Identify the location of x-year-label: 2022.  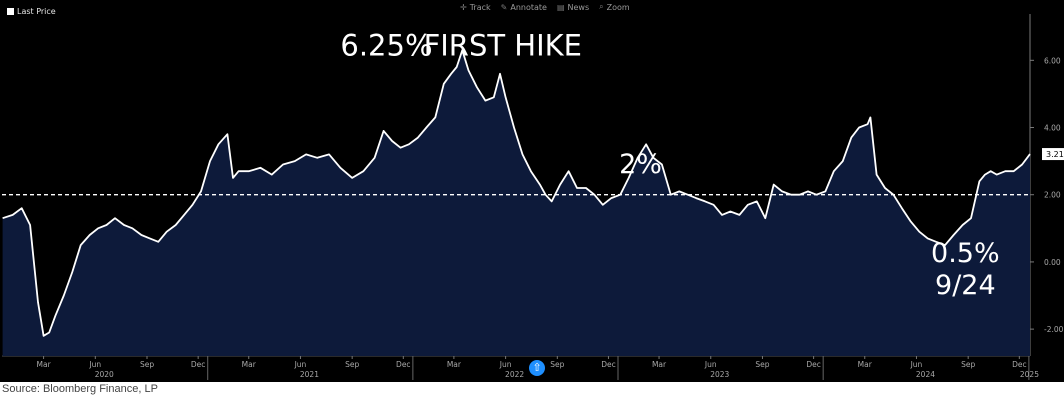
(514, 374).